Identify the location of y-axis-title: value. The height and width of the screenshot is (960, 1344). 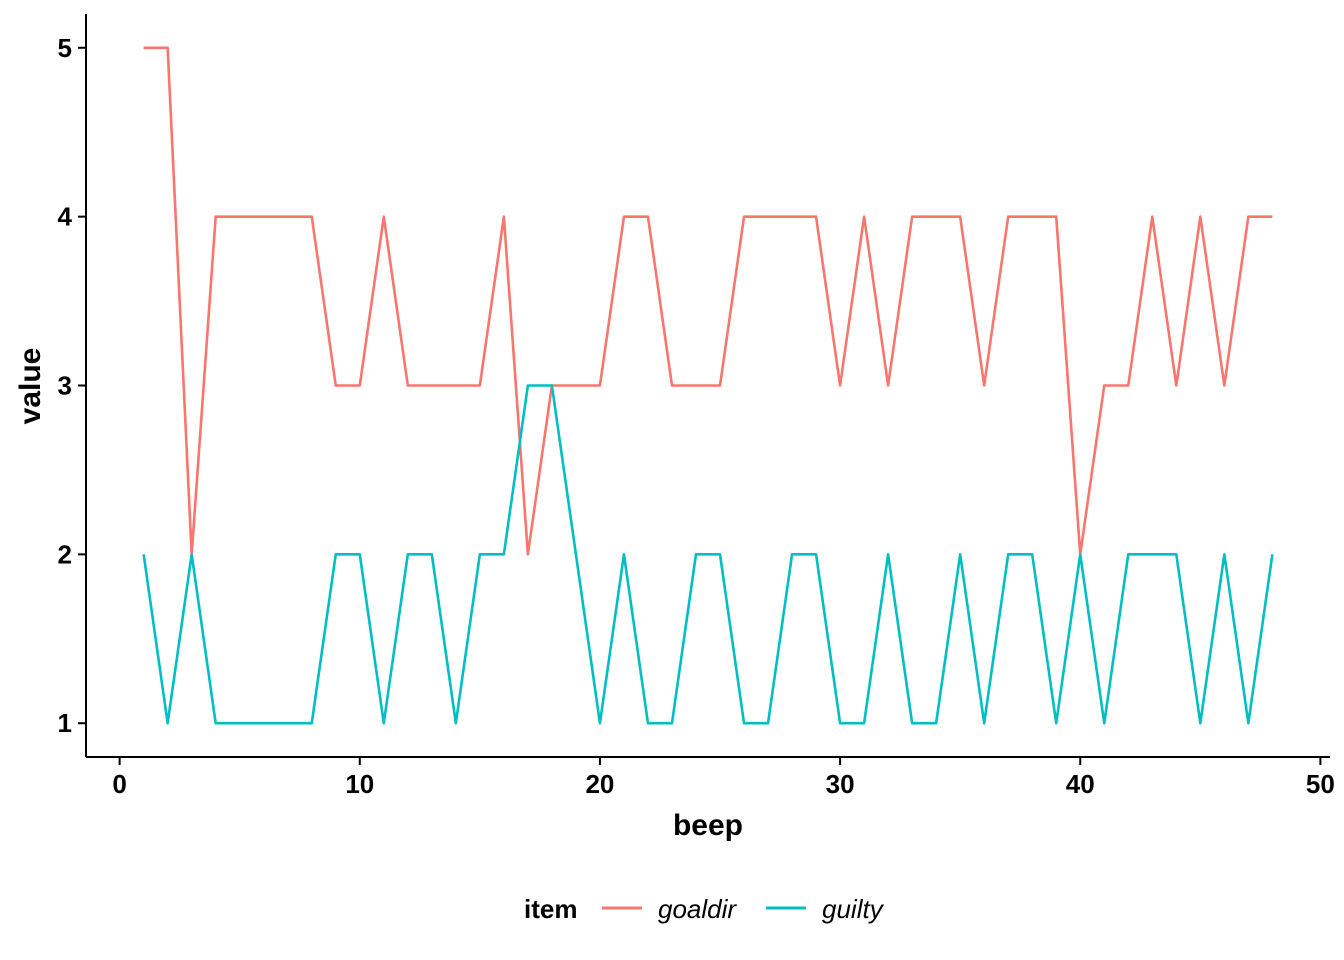
(30, 386).